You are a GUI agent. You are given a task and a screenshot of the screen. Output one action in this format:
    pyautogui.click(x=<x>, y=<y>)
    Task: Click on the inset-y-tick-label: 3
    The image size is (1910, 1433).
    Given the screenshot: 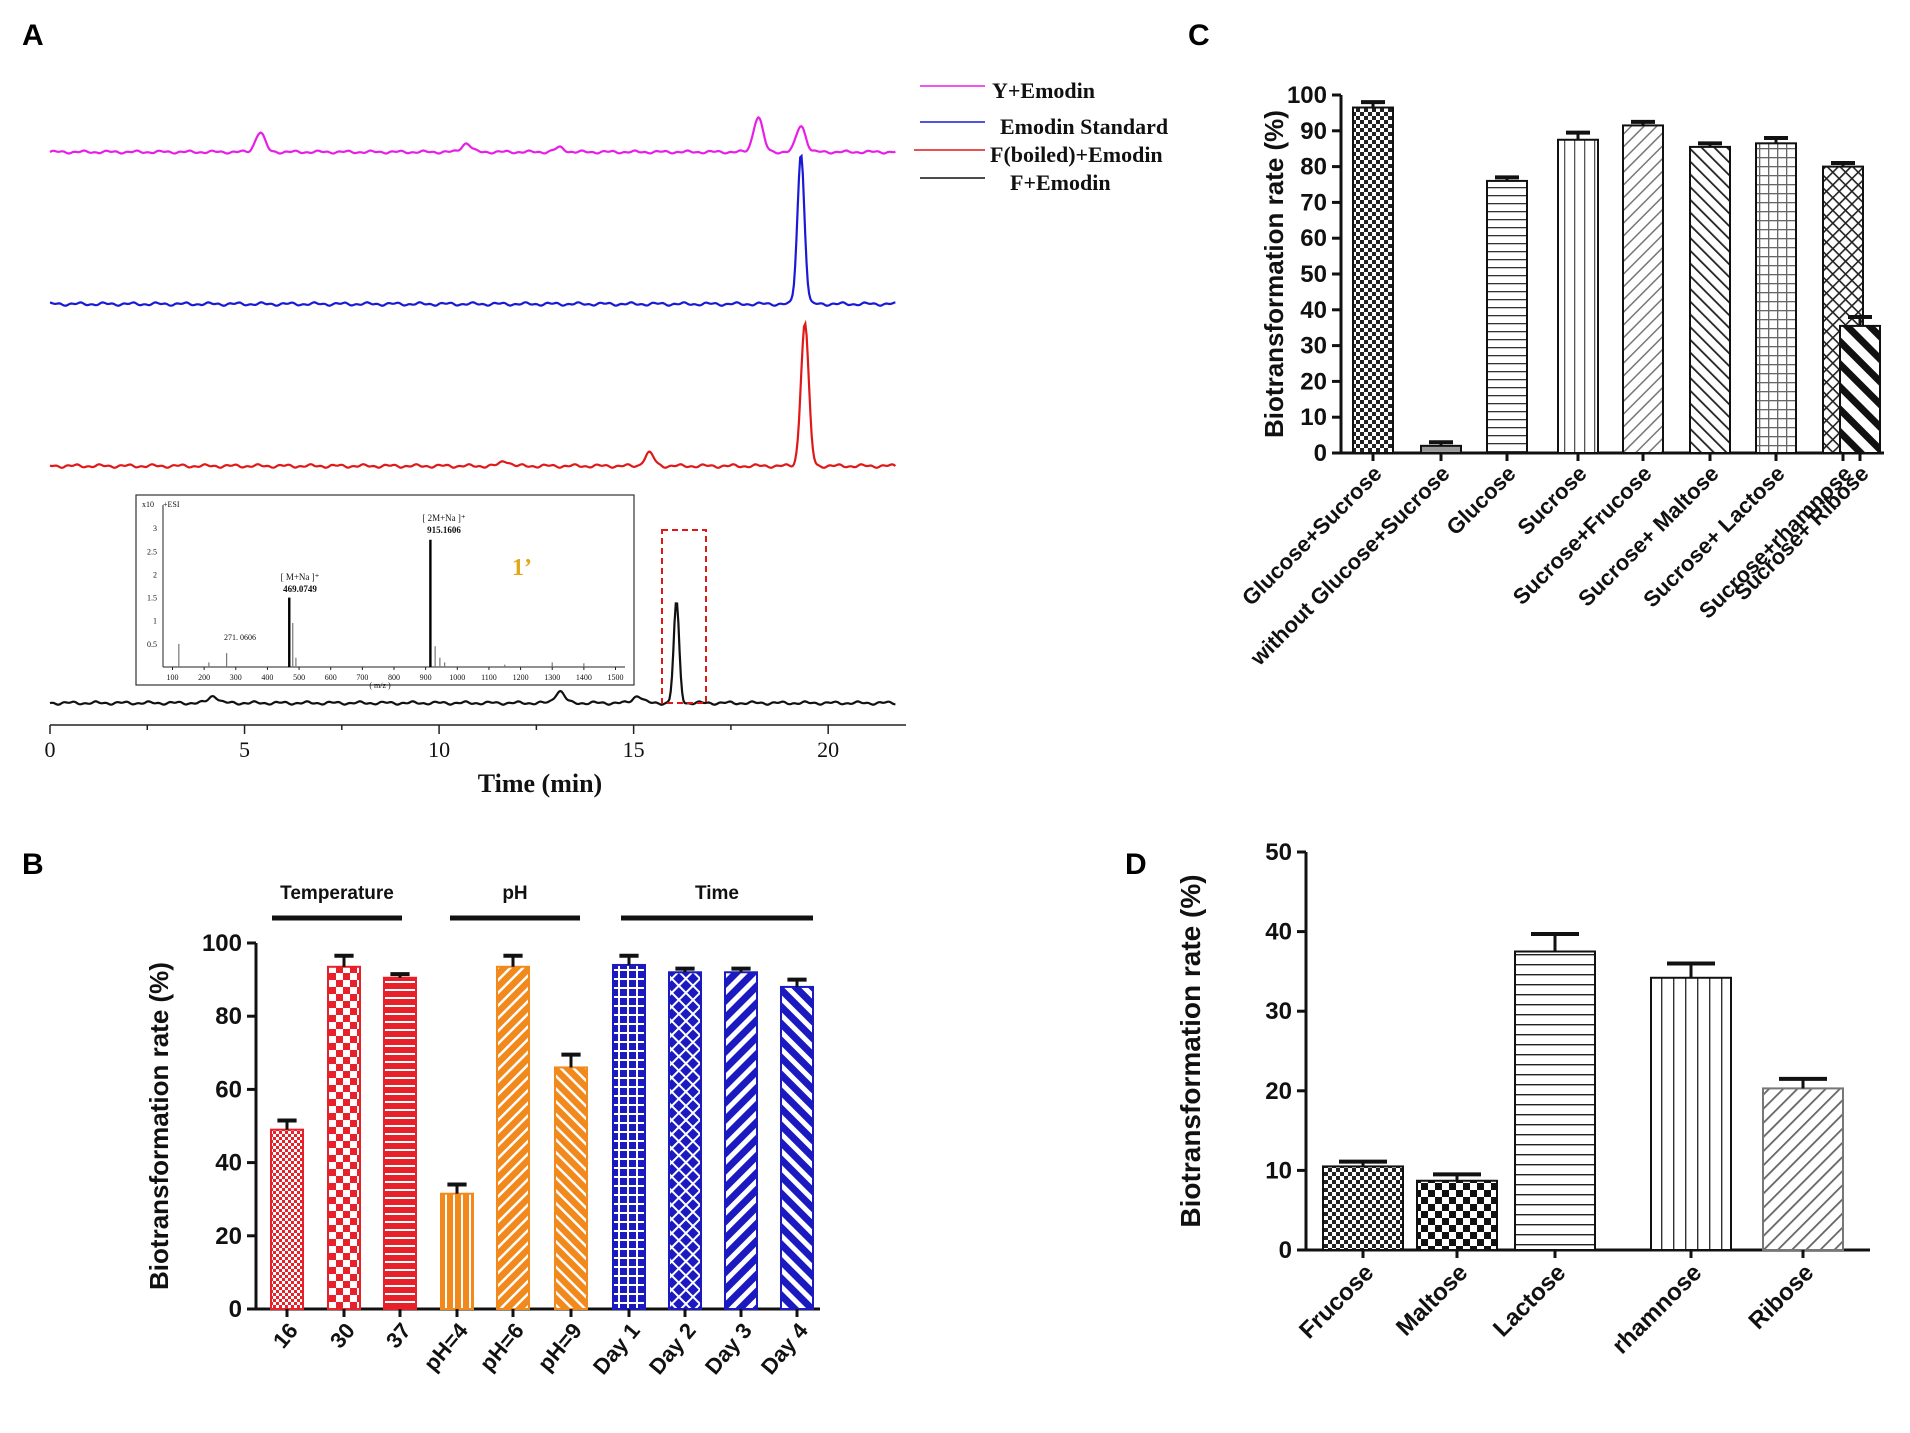 What is the action you would take?
    pyautogui.click(x=155, y=528)
    